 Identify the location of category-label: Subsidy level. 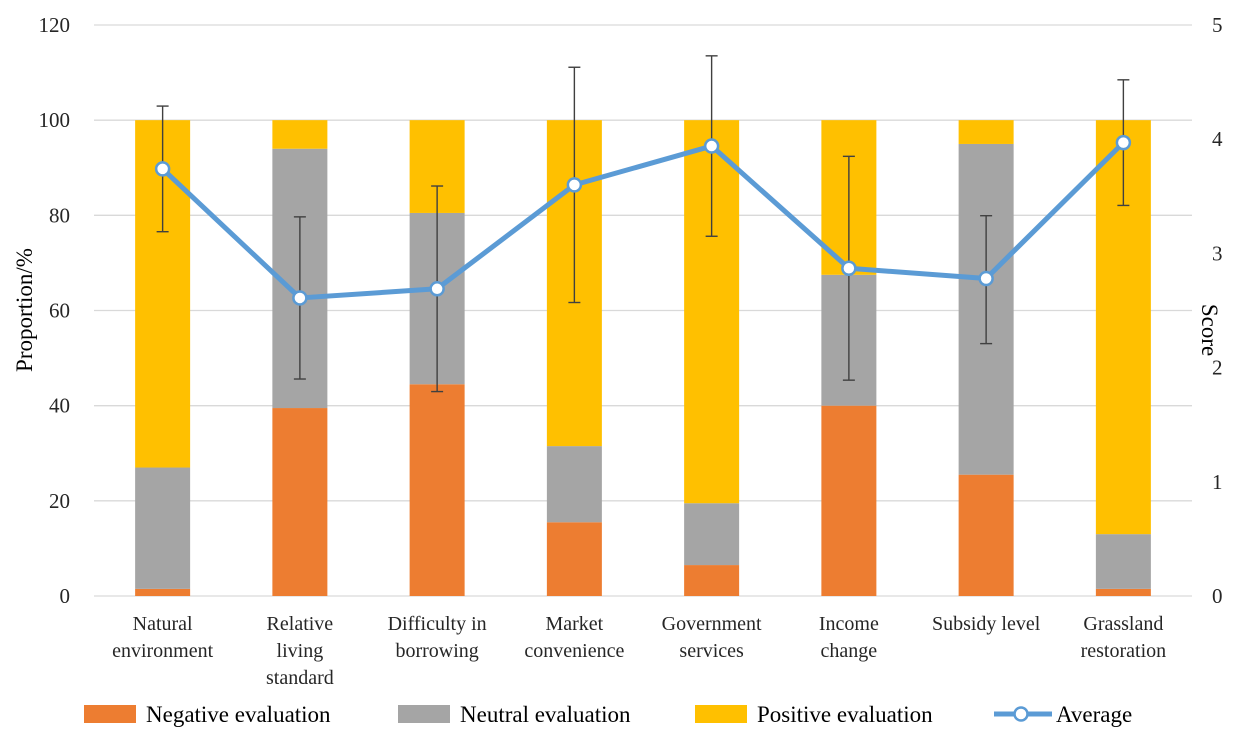
(986, 624).